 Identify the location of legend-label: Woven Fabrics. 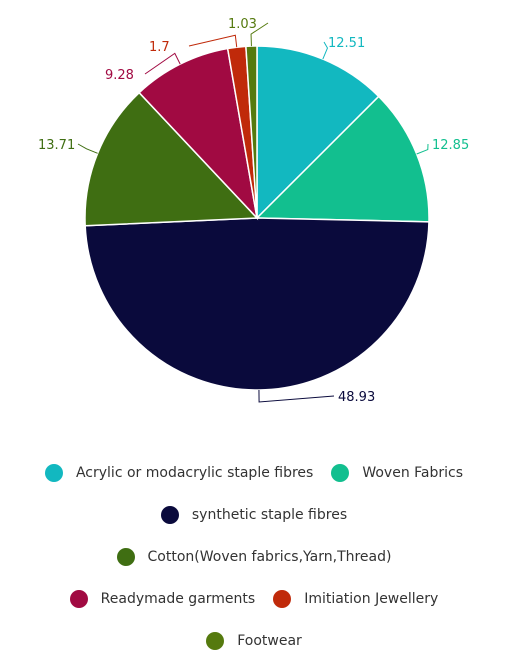
(413, 473).